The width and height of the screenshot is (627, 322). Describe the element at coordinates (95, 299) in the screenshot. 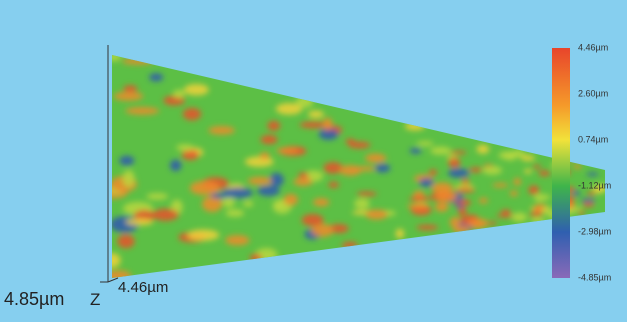

I see `z-axis-label: Z` at that location.